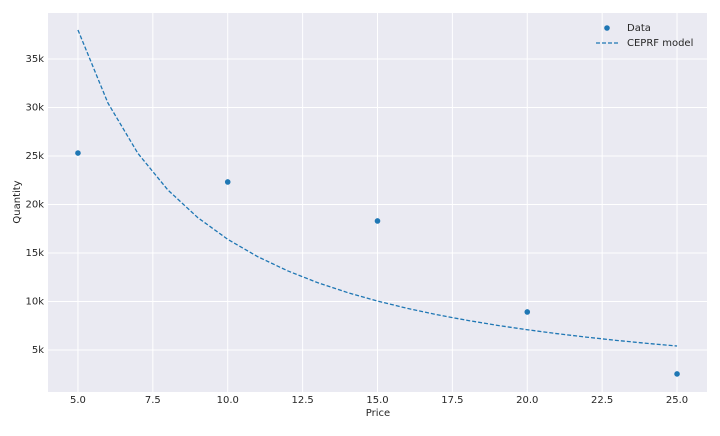 This screenshot has height=436, width=720. Describe the element at coordinates (302, 400) in the screenshot. I see `x-tick-label: 12.5` at that location.